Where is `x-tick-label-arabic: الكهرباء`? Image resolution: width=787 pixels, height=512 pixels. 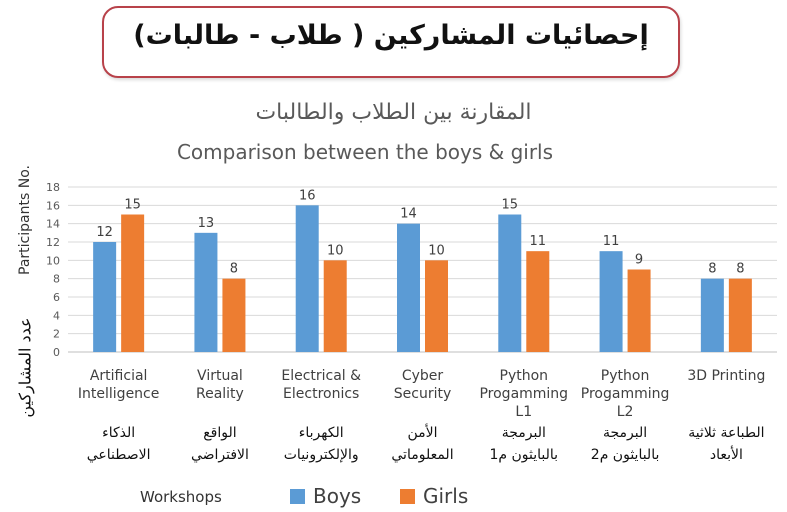
x-tick-label-arabic: الكهرباء is located at coordinates (321, 433).